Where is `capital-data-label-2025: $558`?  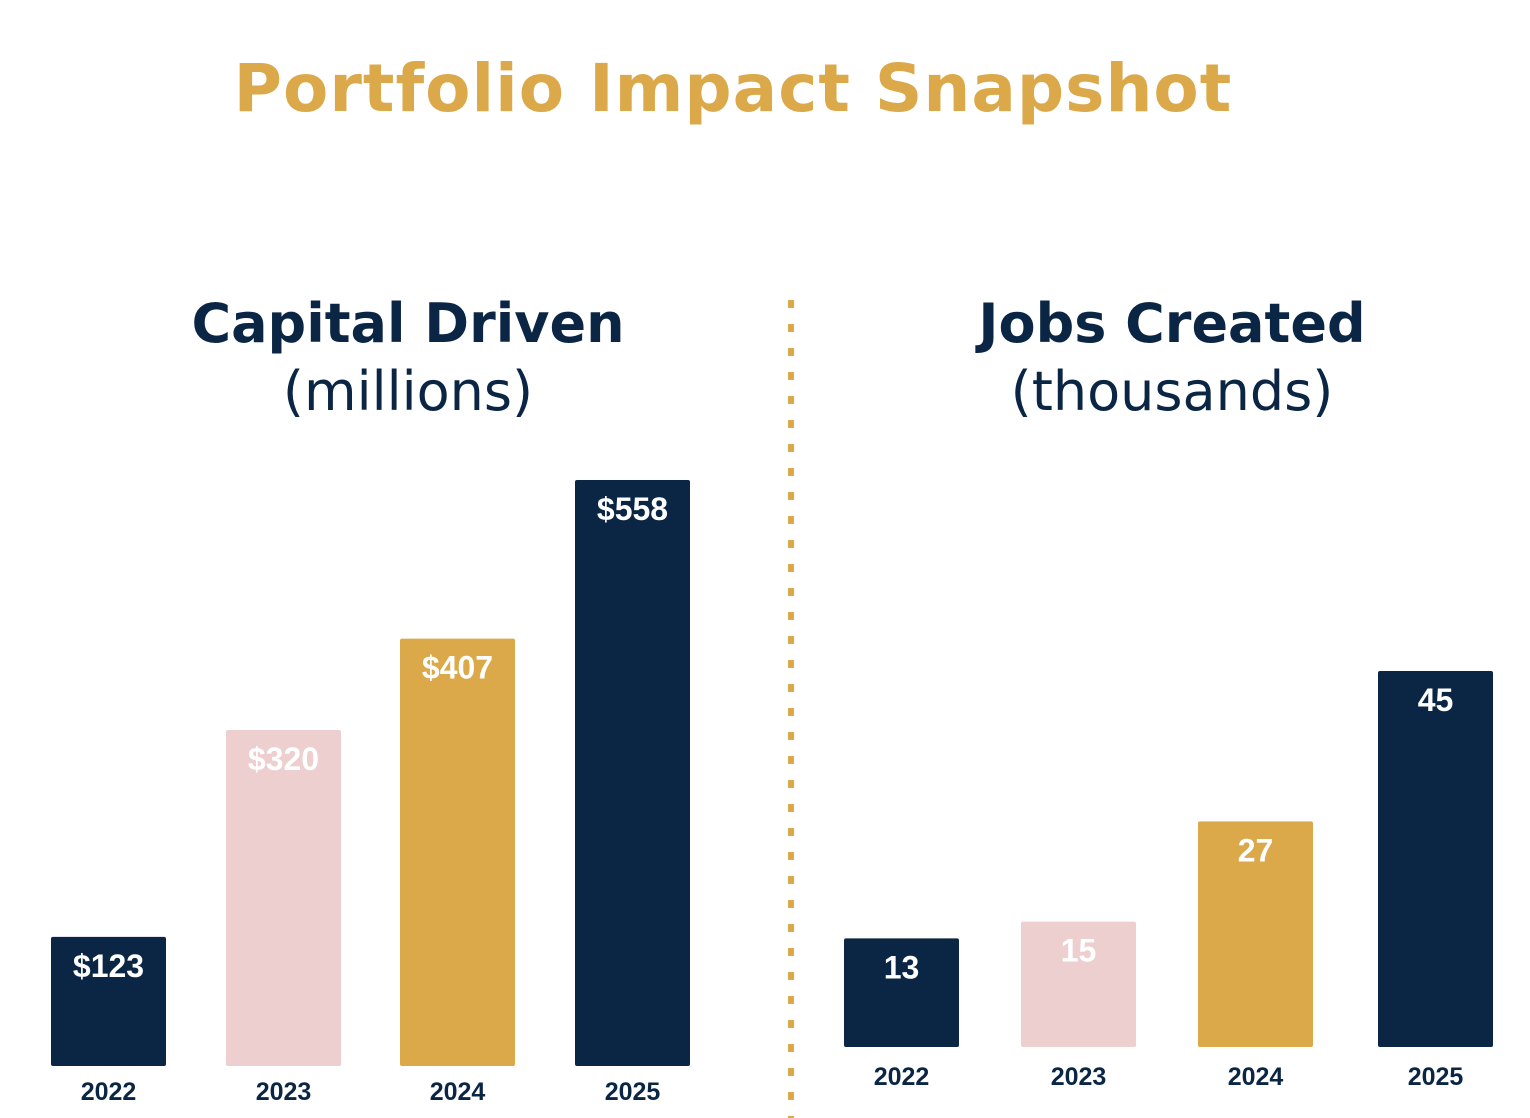
capital-data-label-2025: $558 is located at coordinates (632, 509).